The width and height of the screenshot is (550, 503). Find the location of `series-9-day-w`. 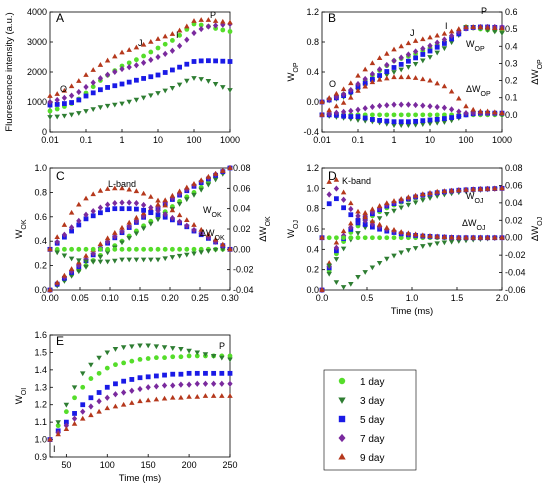

series-9-day-w is located at coordinates (412, 208).